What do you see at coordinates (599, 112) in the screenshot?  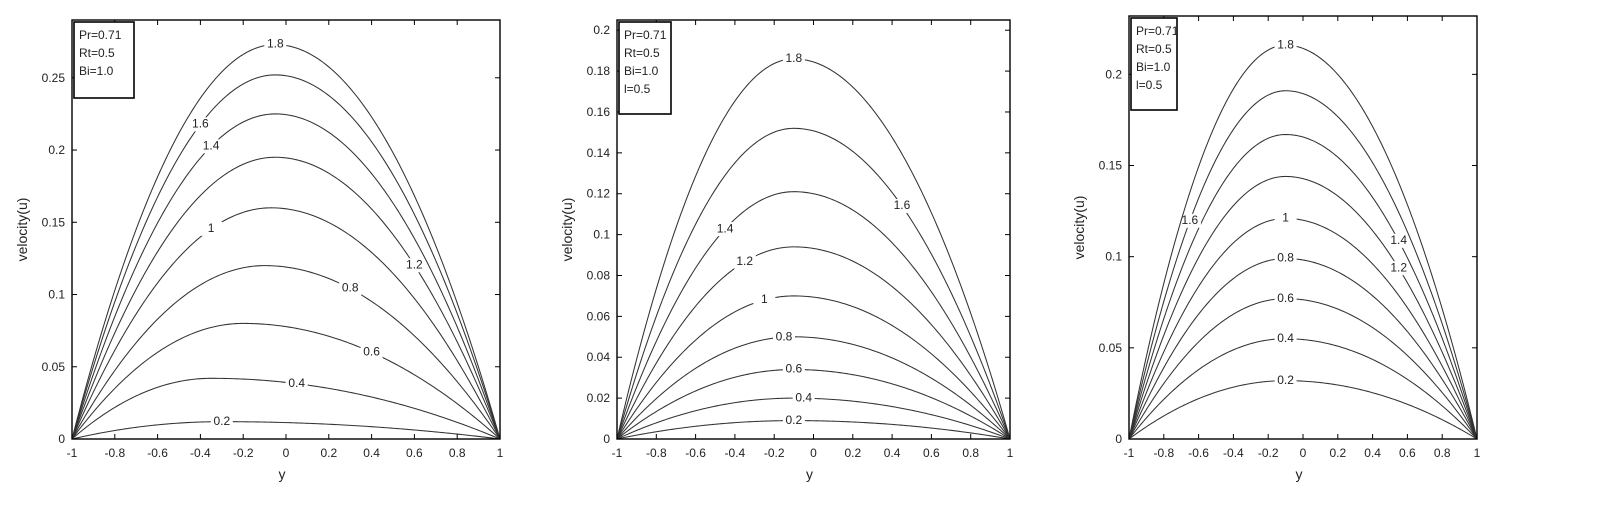 I see `y-tick-label: 0.16` at bounding box center [599, 112].